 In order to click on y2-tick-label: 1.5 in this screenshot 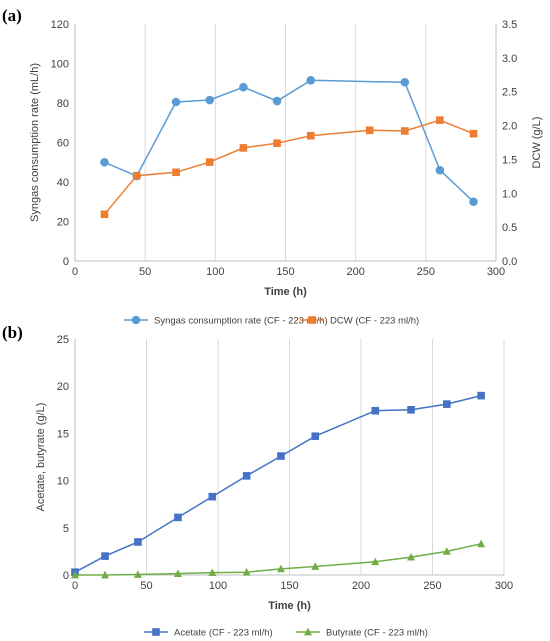, I will do `click(509, 160)`.